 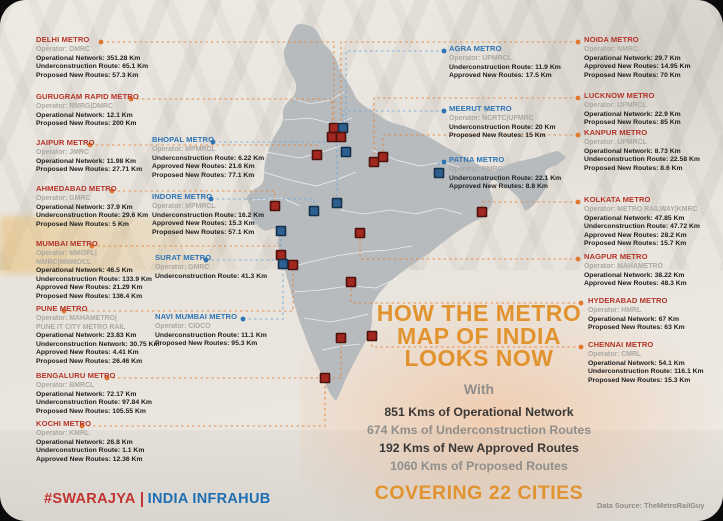 What do you see at coordinates (479, 411) in the screenshot?
I see `headline-stat-1: 851 Kms of Operational Network` at bounding box center [479, 411].